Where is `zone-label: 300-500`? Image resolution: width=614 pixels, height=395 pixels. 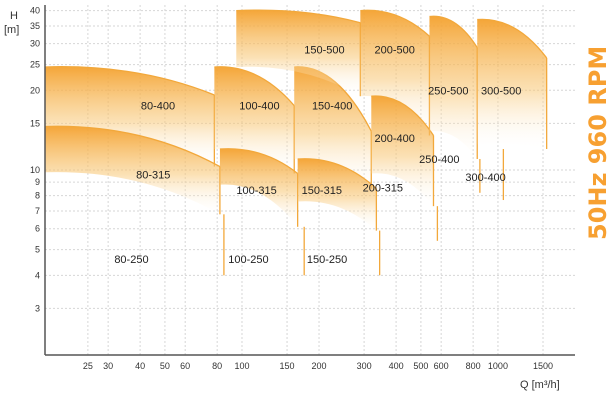
zone-label: 300-500 is located at coordinates (501, 91).